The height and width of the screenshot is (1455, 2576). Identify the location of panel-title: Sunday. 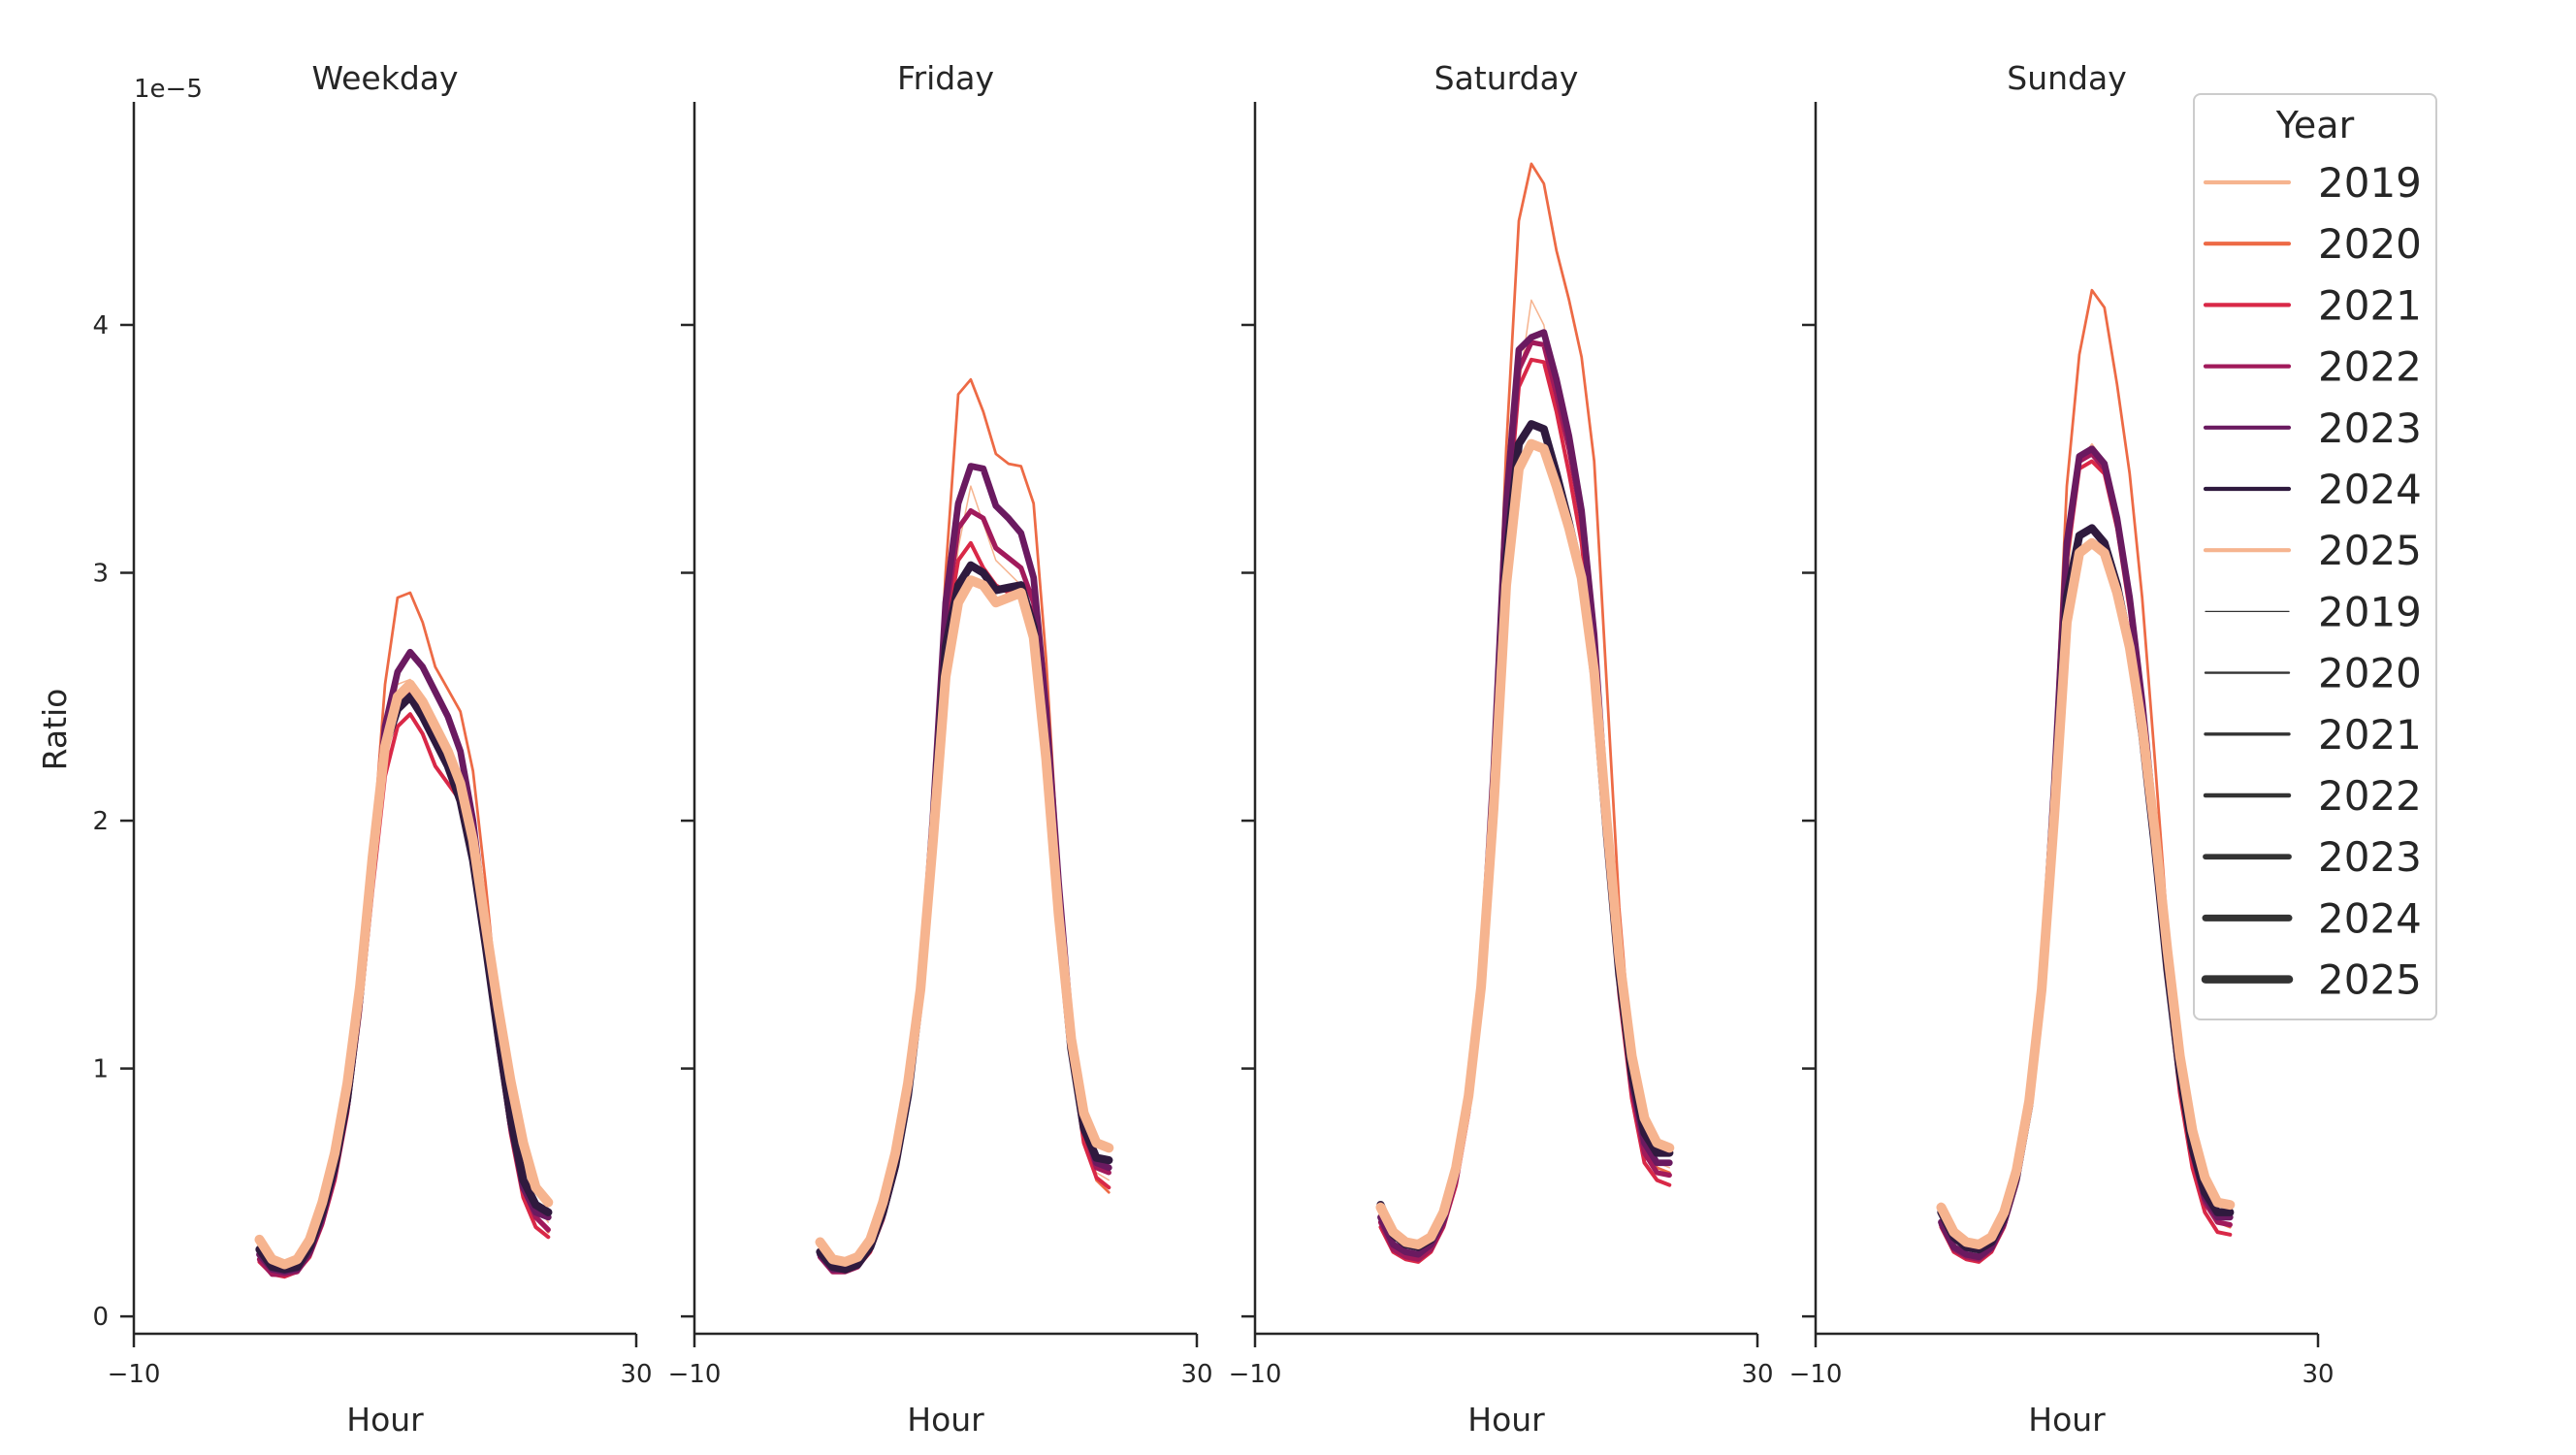
(2066, 78).